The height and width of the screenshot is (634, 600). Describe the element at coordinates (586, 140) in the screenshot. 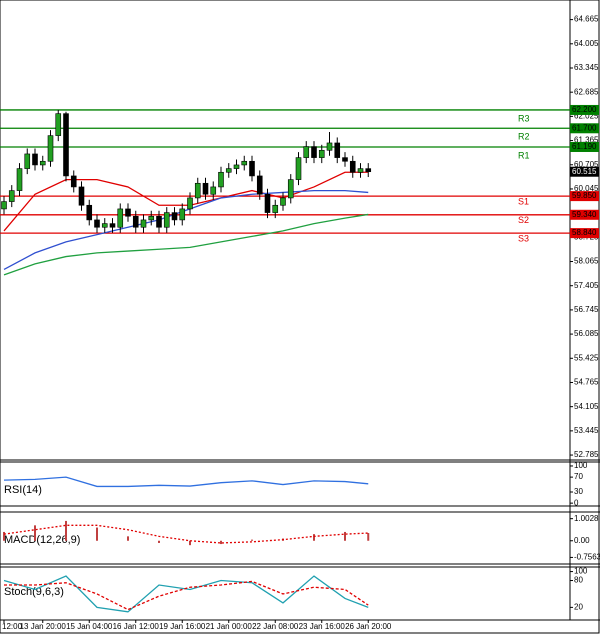

I see `y-tick-label: 61.365` at that location.